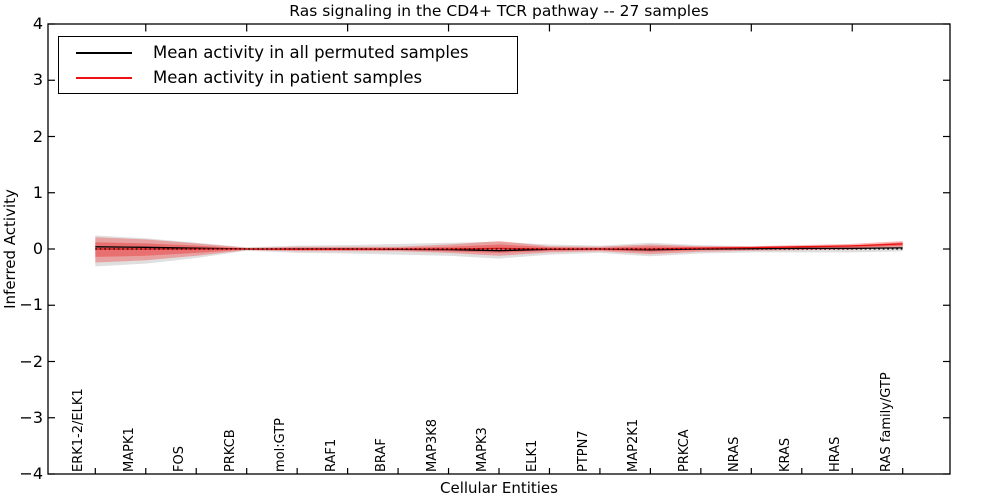 The height and width of the screenshot is (500, 1000). What do you see at coordinates (533, 455) in the screenshot?
I see `x-category-label: ELK1` at bounding box center [533, 455].